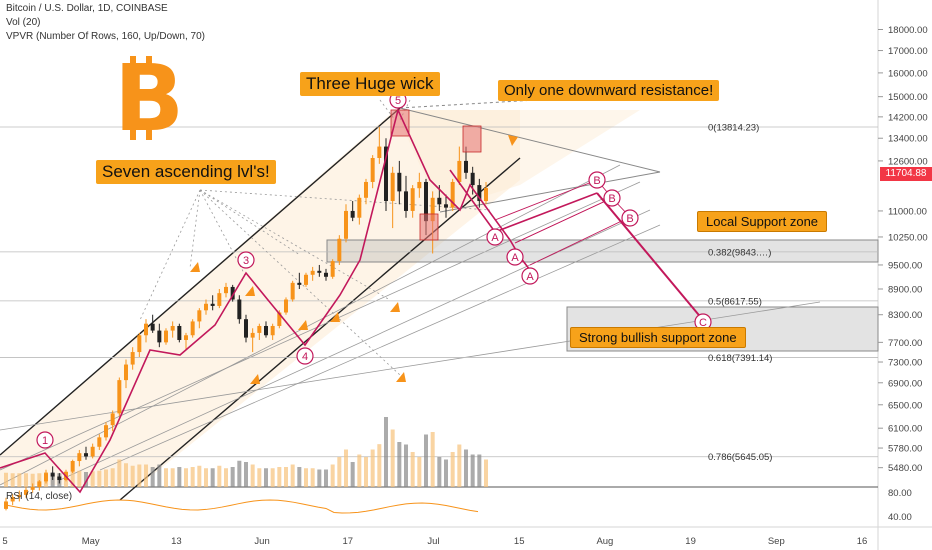 This screenshot has height=550, width=932. I want to click on price-tick-label: 9500.00, so click(905, 265).